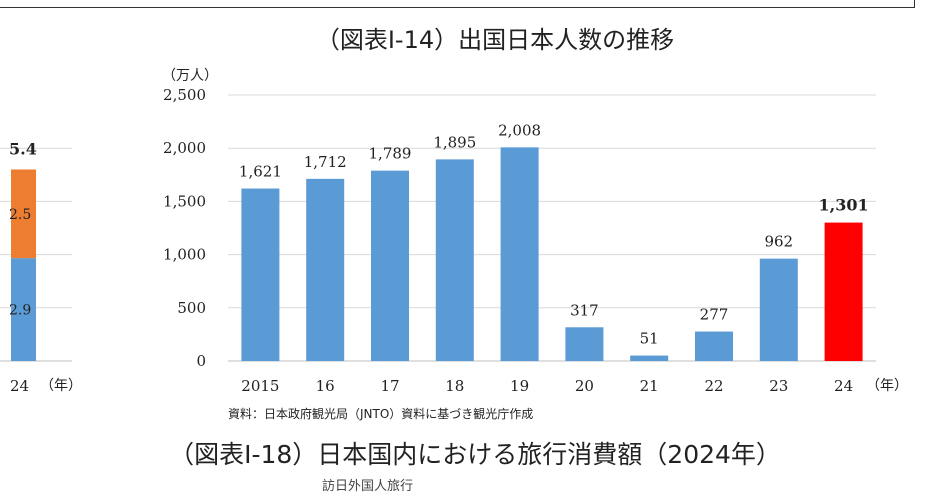  I want to click on data-label: 1,789, so click(390, 154).